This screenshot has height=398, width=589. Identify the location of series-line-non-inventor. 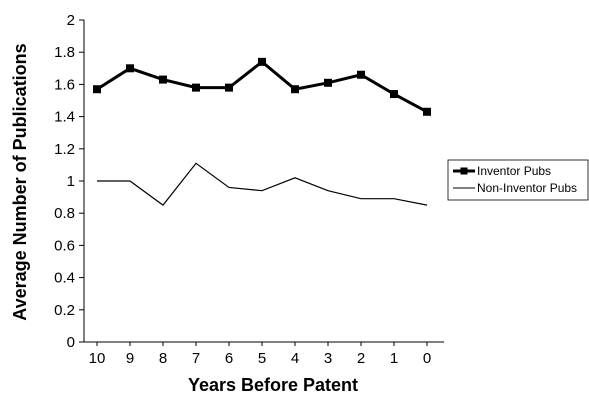
(262, 184).